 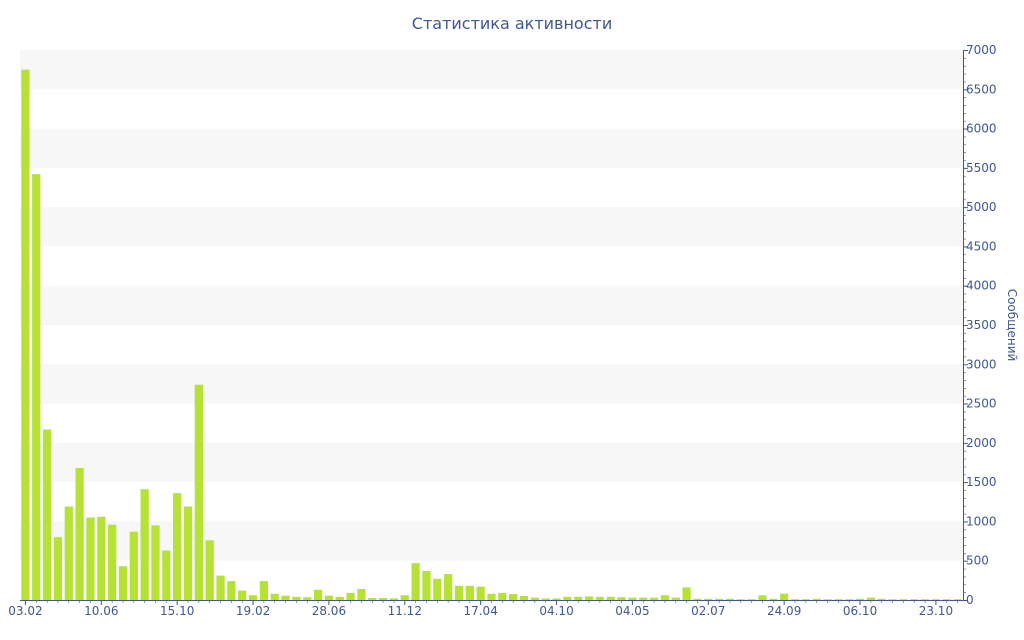 What do you see at coordinates (101, 611) in the screenshot?
I see `x-tick-label: 10.06` at bounding box center [101, 611].